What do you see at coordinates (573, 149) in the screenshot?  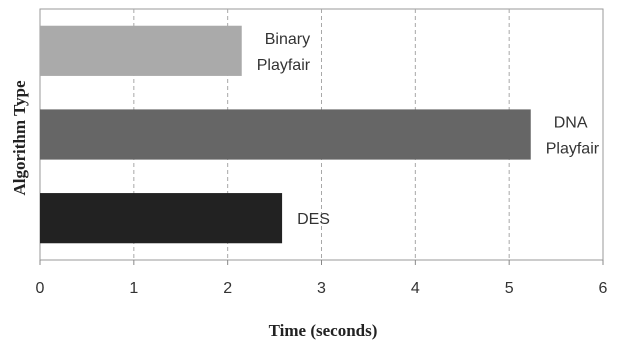 I see `bar-label-1-line-1: Playfair` at bounding box center [573, 149].